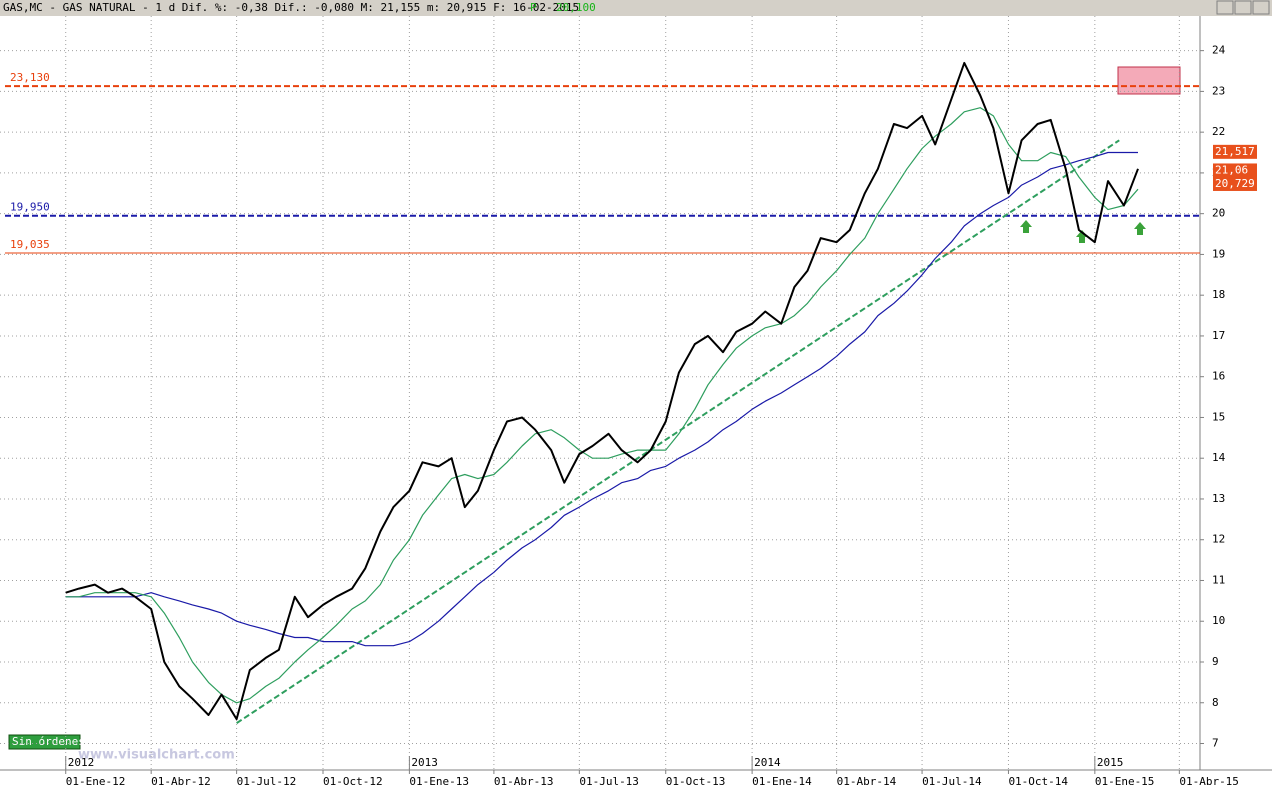 This screenshot has width=1272, height=795. What do you see at coordinates (782, 781) in the screenshot?
I see `x-tick-label: 01-Ene-14` at bounding box center [782, 781].